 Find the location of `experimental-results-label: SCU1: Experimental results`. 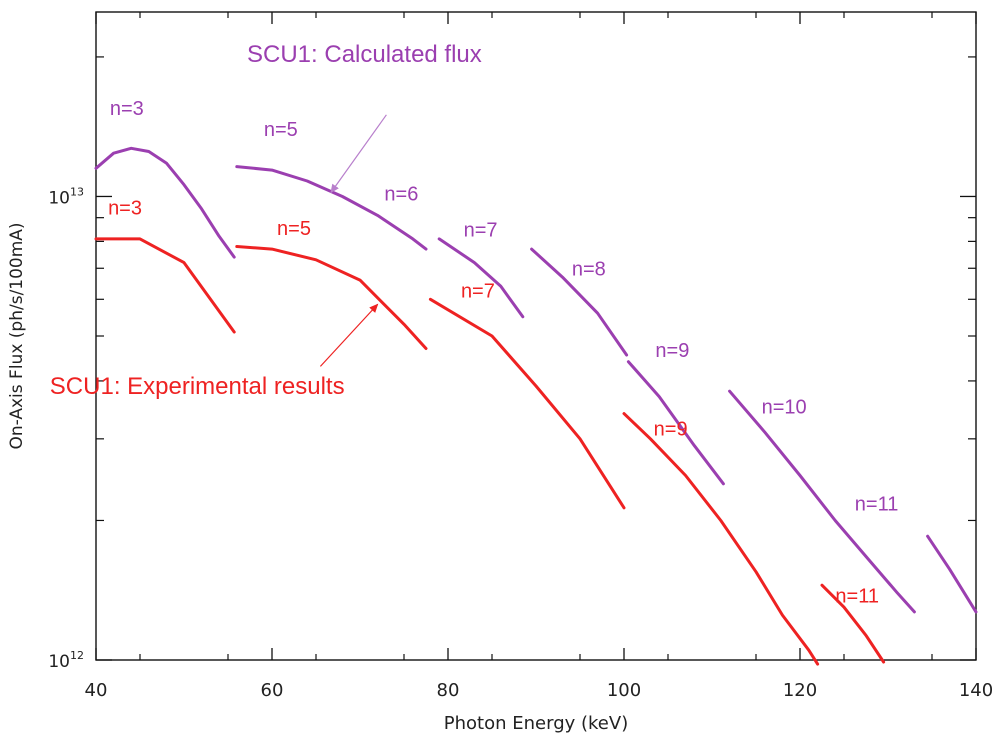

experimental-results-label: SCU1: Experimental results is located at coordinates (197, 386).